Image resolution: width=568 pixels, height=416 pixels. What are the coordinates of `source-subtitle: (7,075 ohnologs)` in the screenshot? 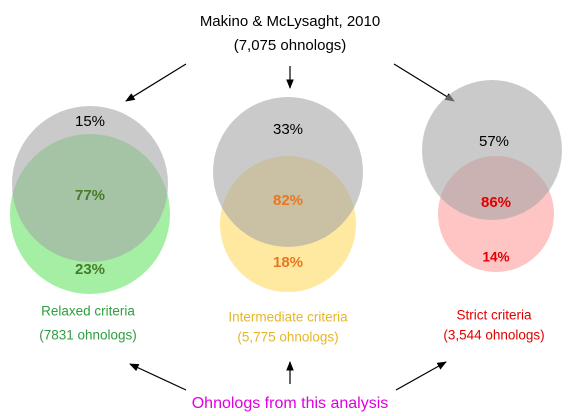 It's located at (290, 45).